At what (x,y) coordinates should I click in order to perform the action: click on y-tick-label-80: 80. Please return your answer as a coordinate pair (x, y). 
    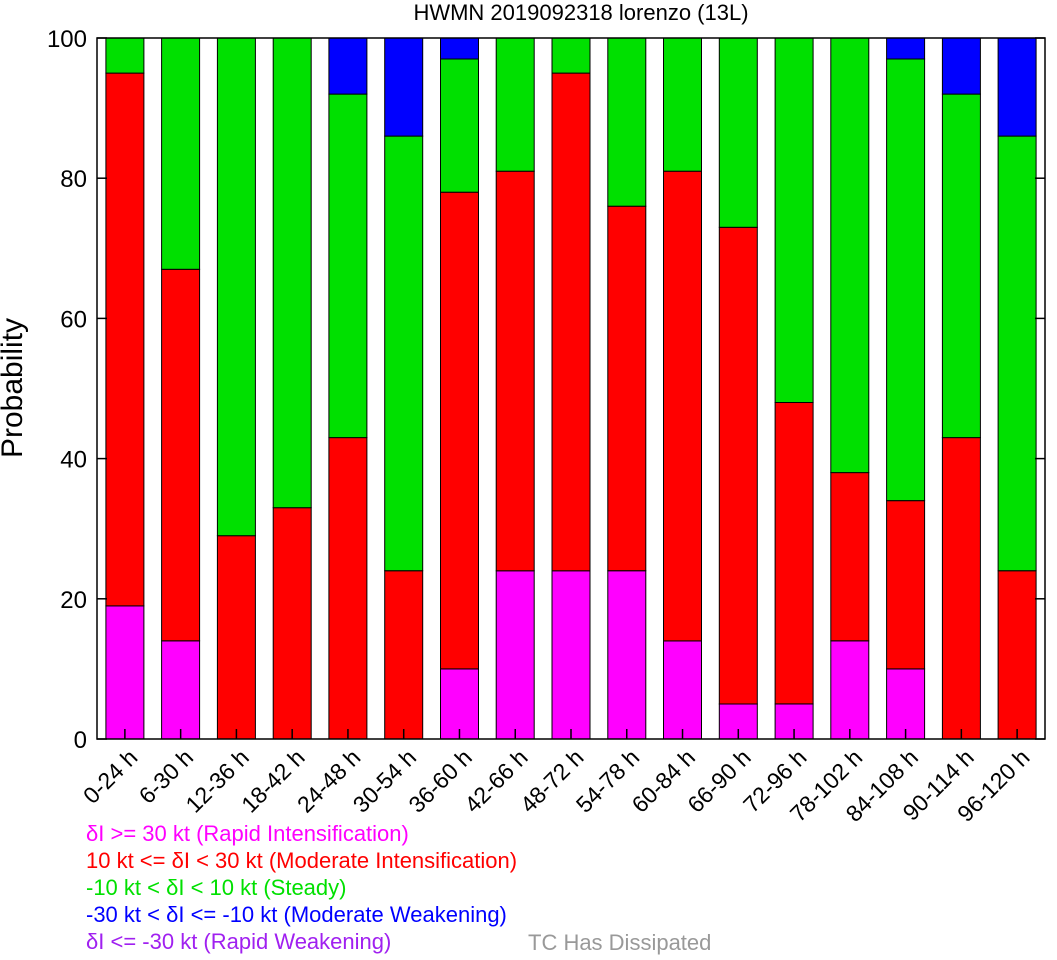
    Looking at the image, I should click on (73, 179).